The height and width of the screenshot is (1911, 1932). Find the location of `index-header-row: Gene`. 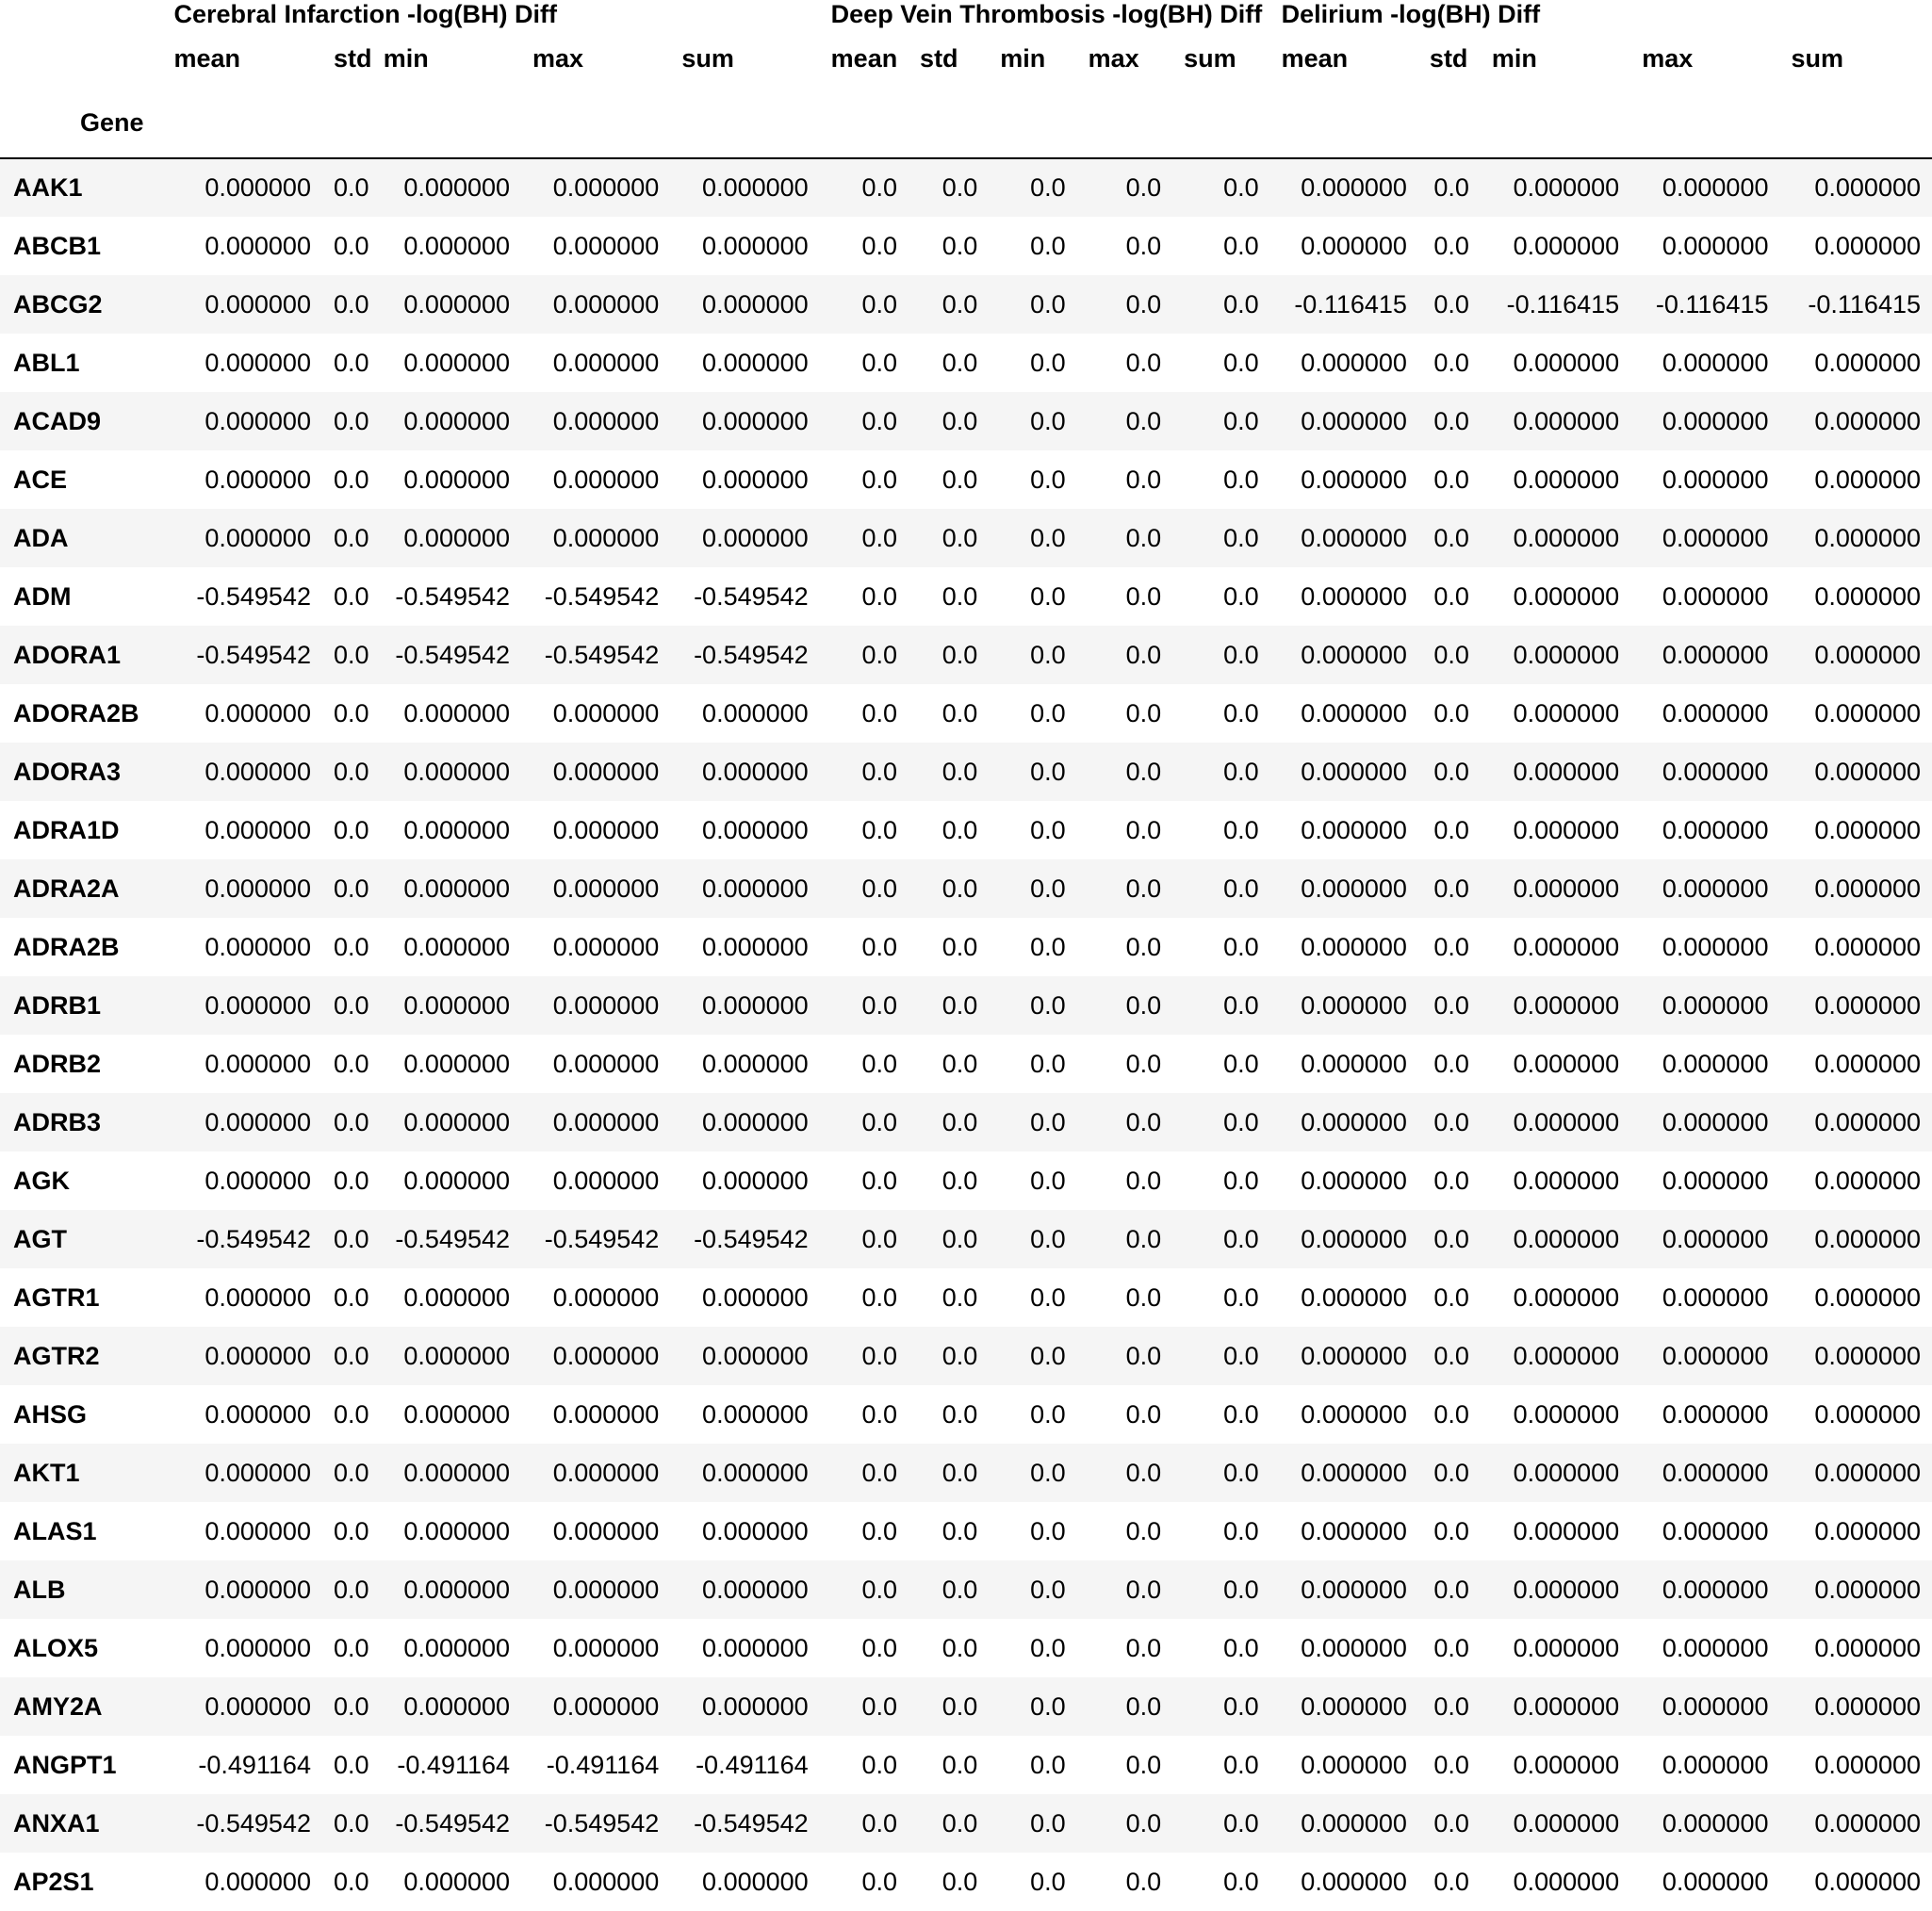

index-header-row: Gene is located at coordinates (966, 123).